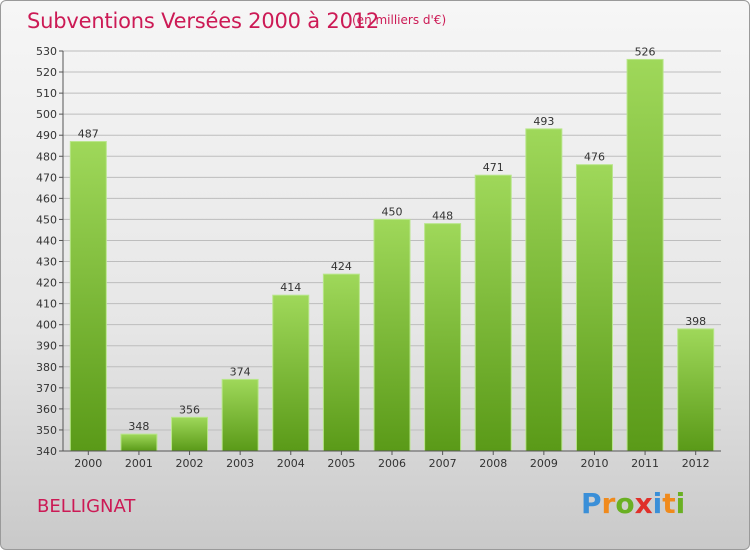 The height and width of the screenshot is (550, 750). I want to click on chart-title: Subventions Versées 2000 à 2012, so click(203, 21).